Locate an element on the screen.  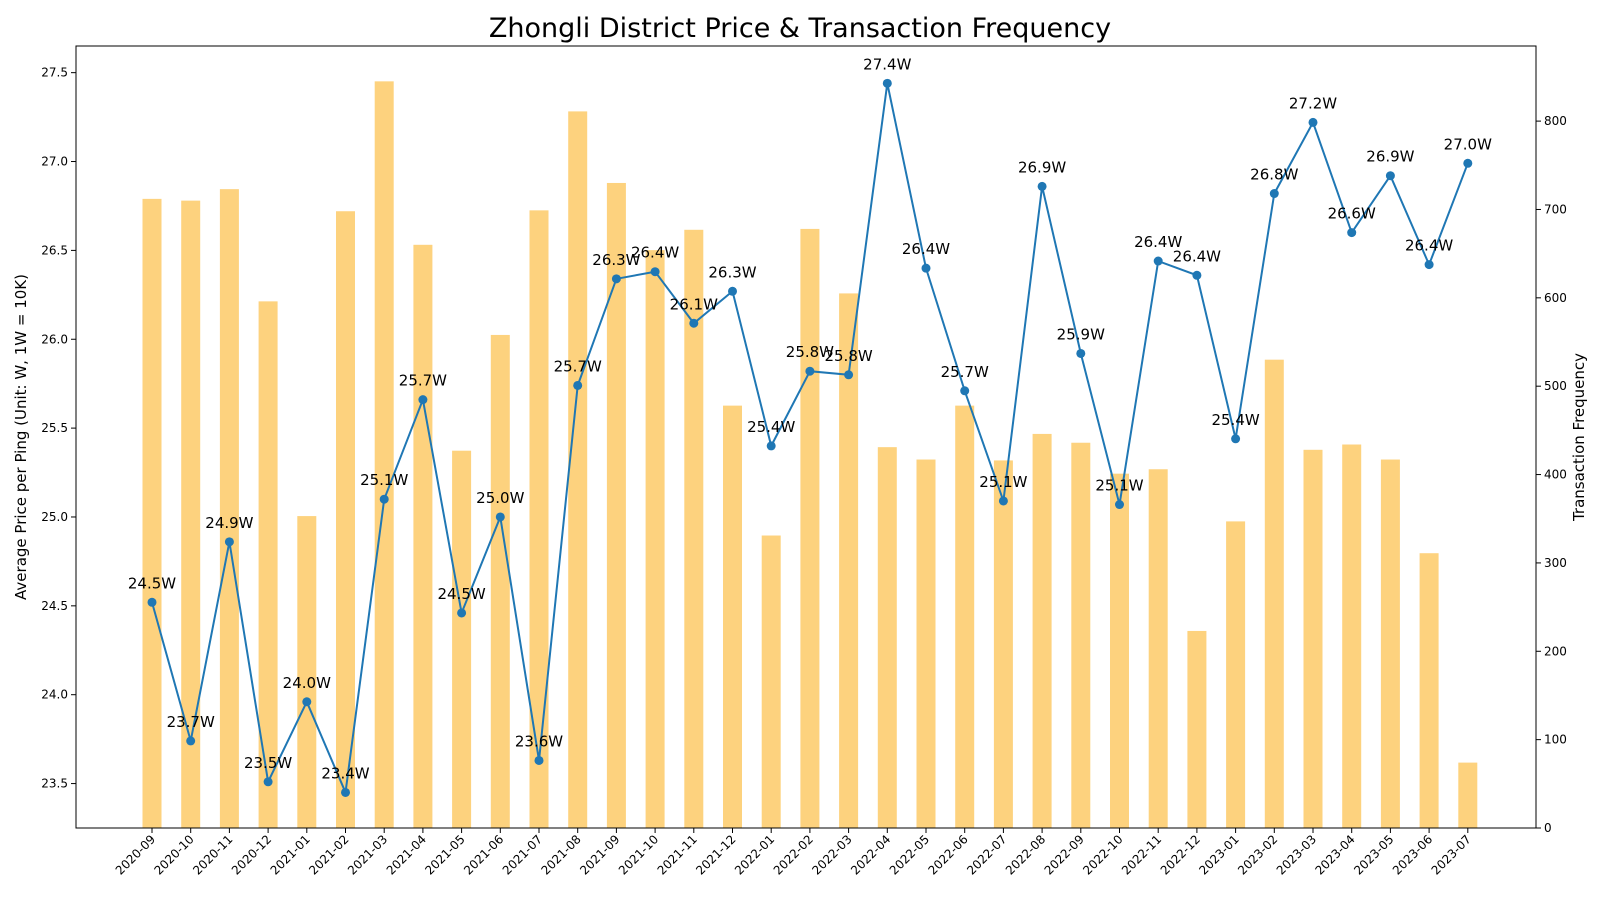
x-tick-label-2020-10: 2020-10 is located at coordinates (173, 854).